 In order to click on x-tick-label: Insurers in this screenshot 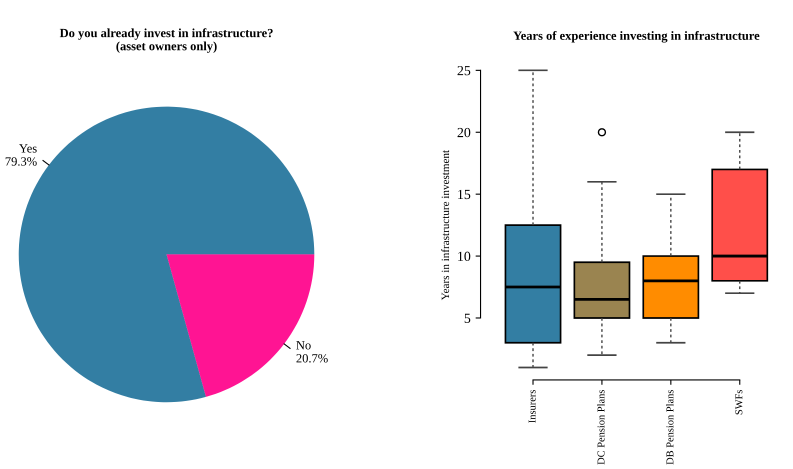, I will do `click(532, 406)`.